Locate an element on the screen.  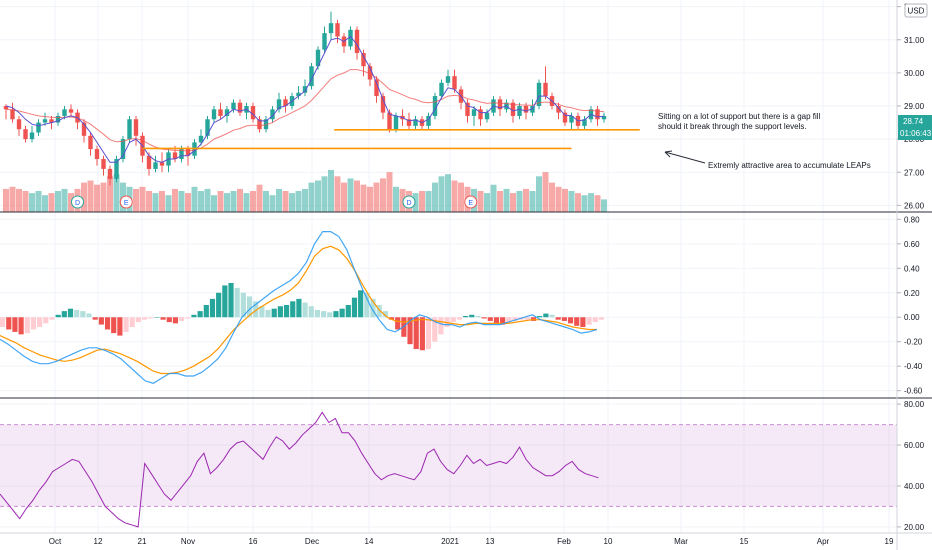
x-tick-label: Mar is located at coordinates (681, 541).